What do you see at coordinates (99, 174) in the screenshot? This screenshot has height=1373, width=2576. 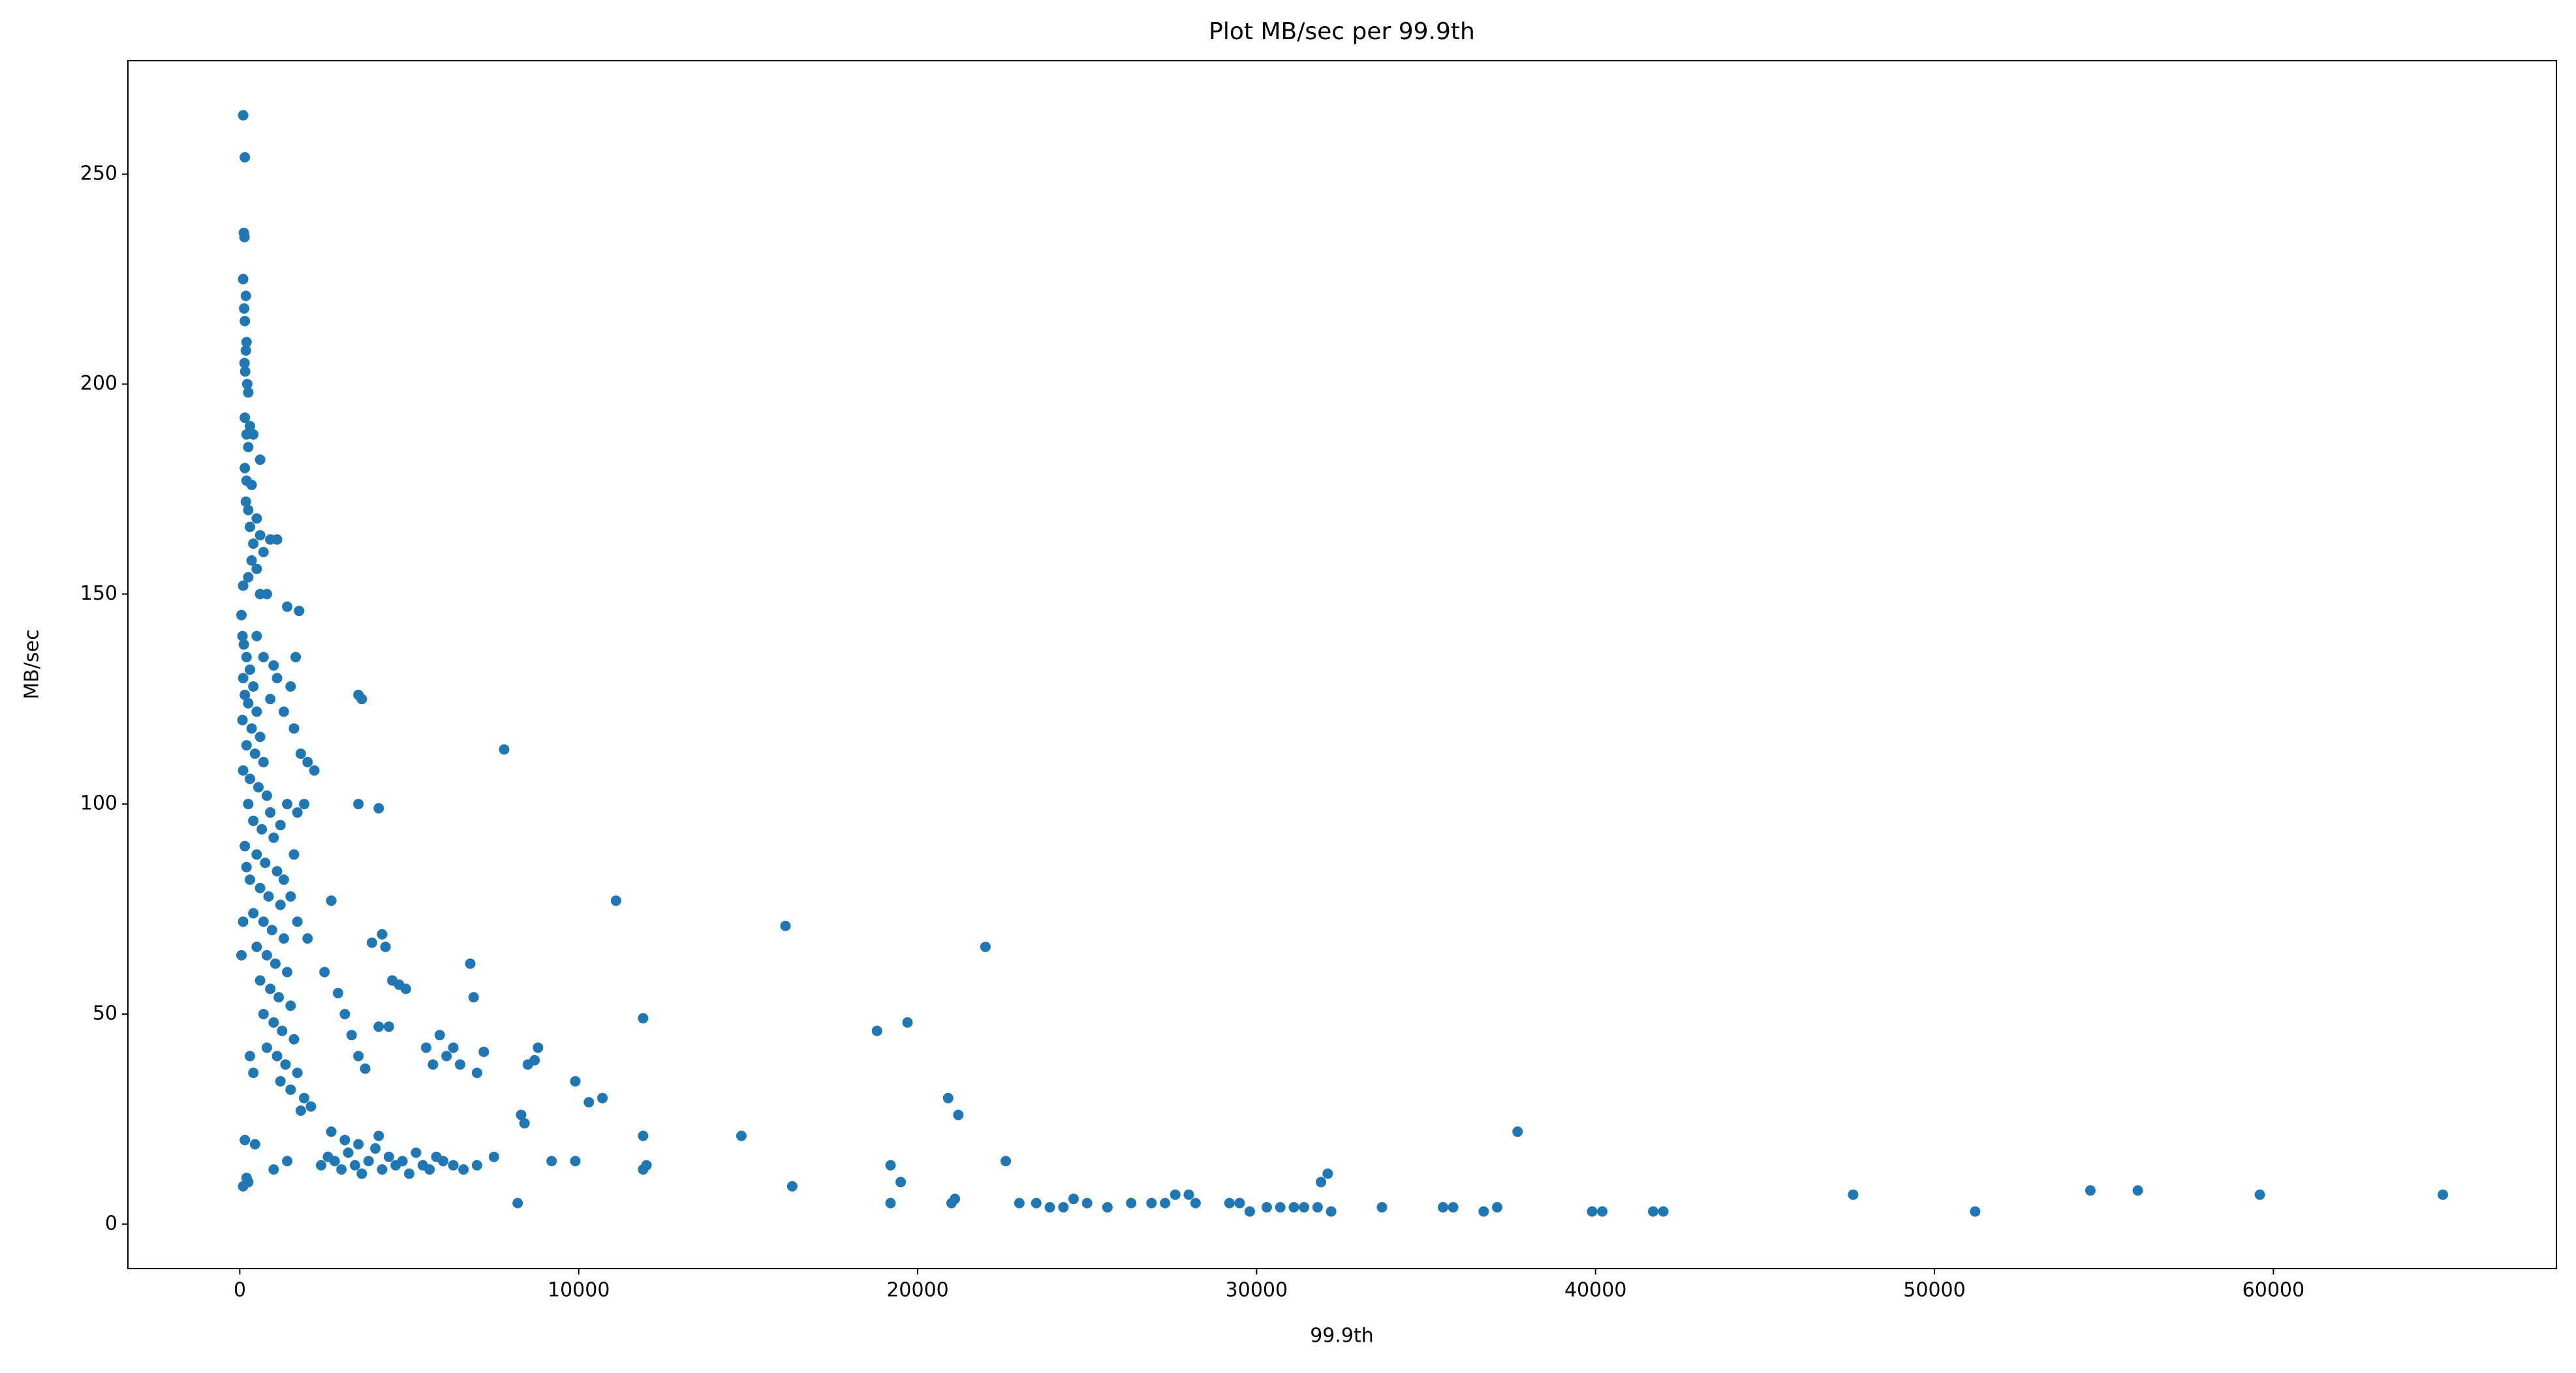 I see `y-tick-label: 250` at bounding box center [99, 174].